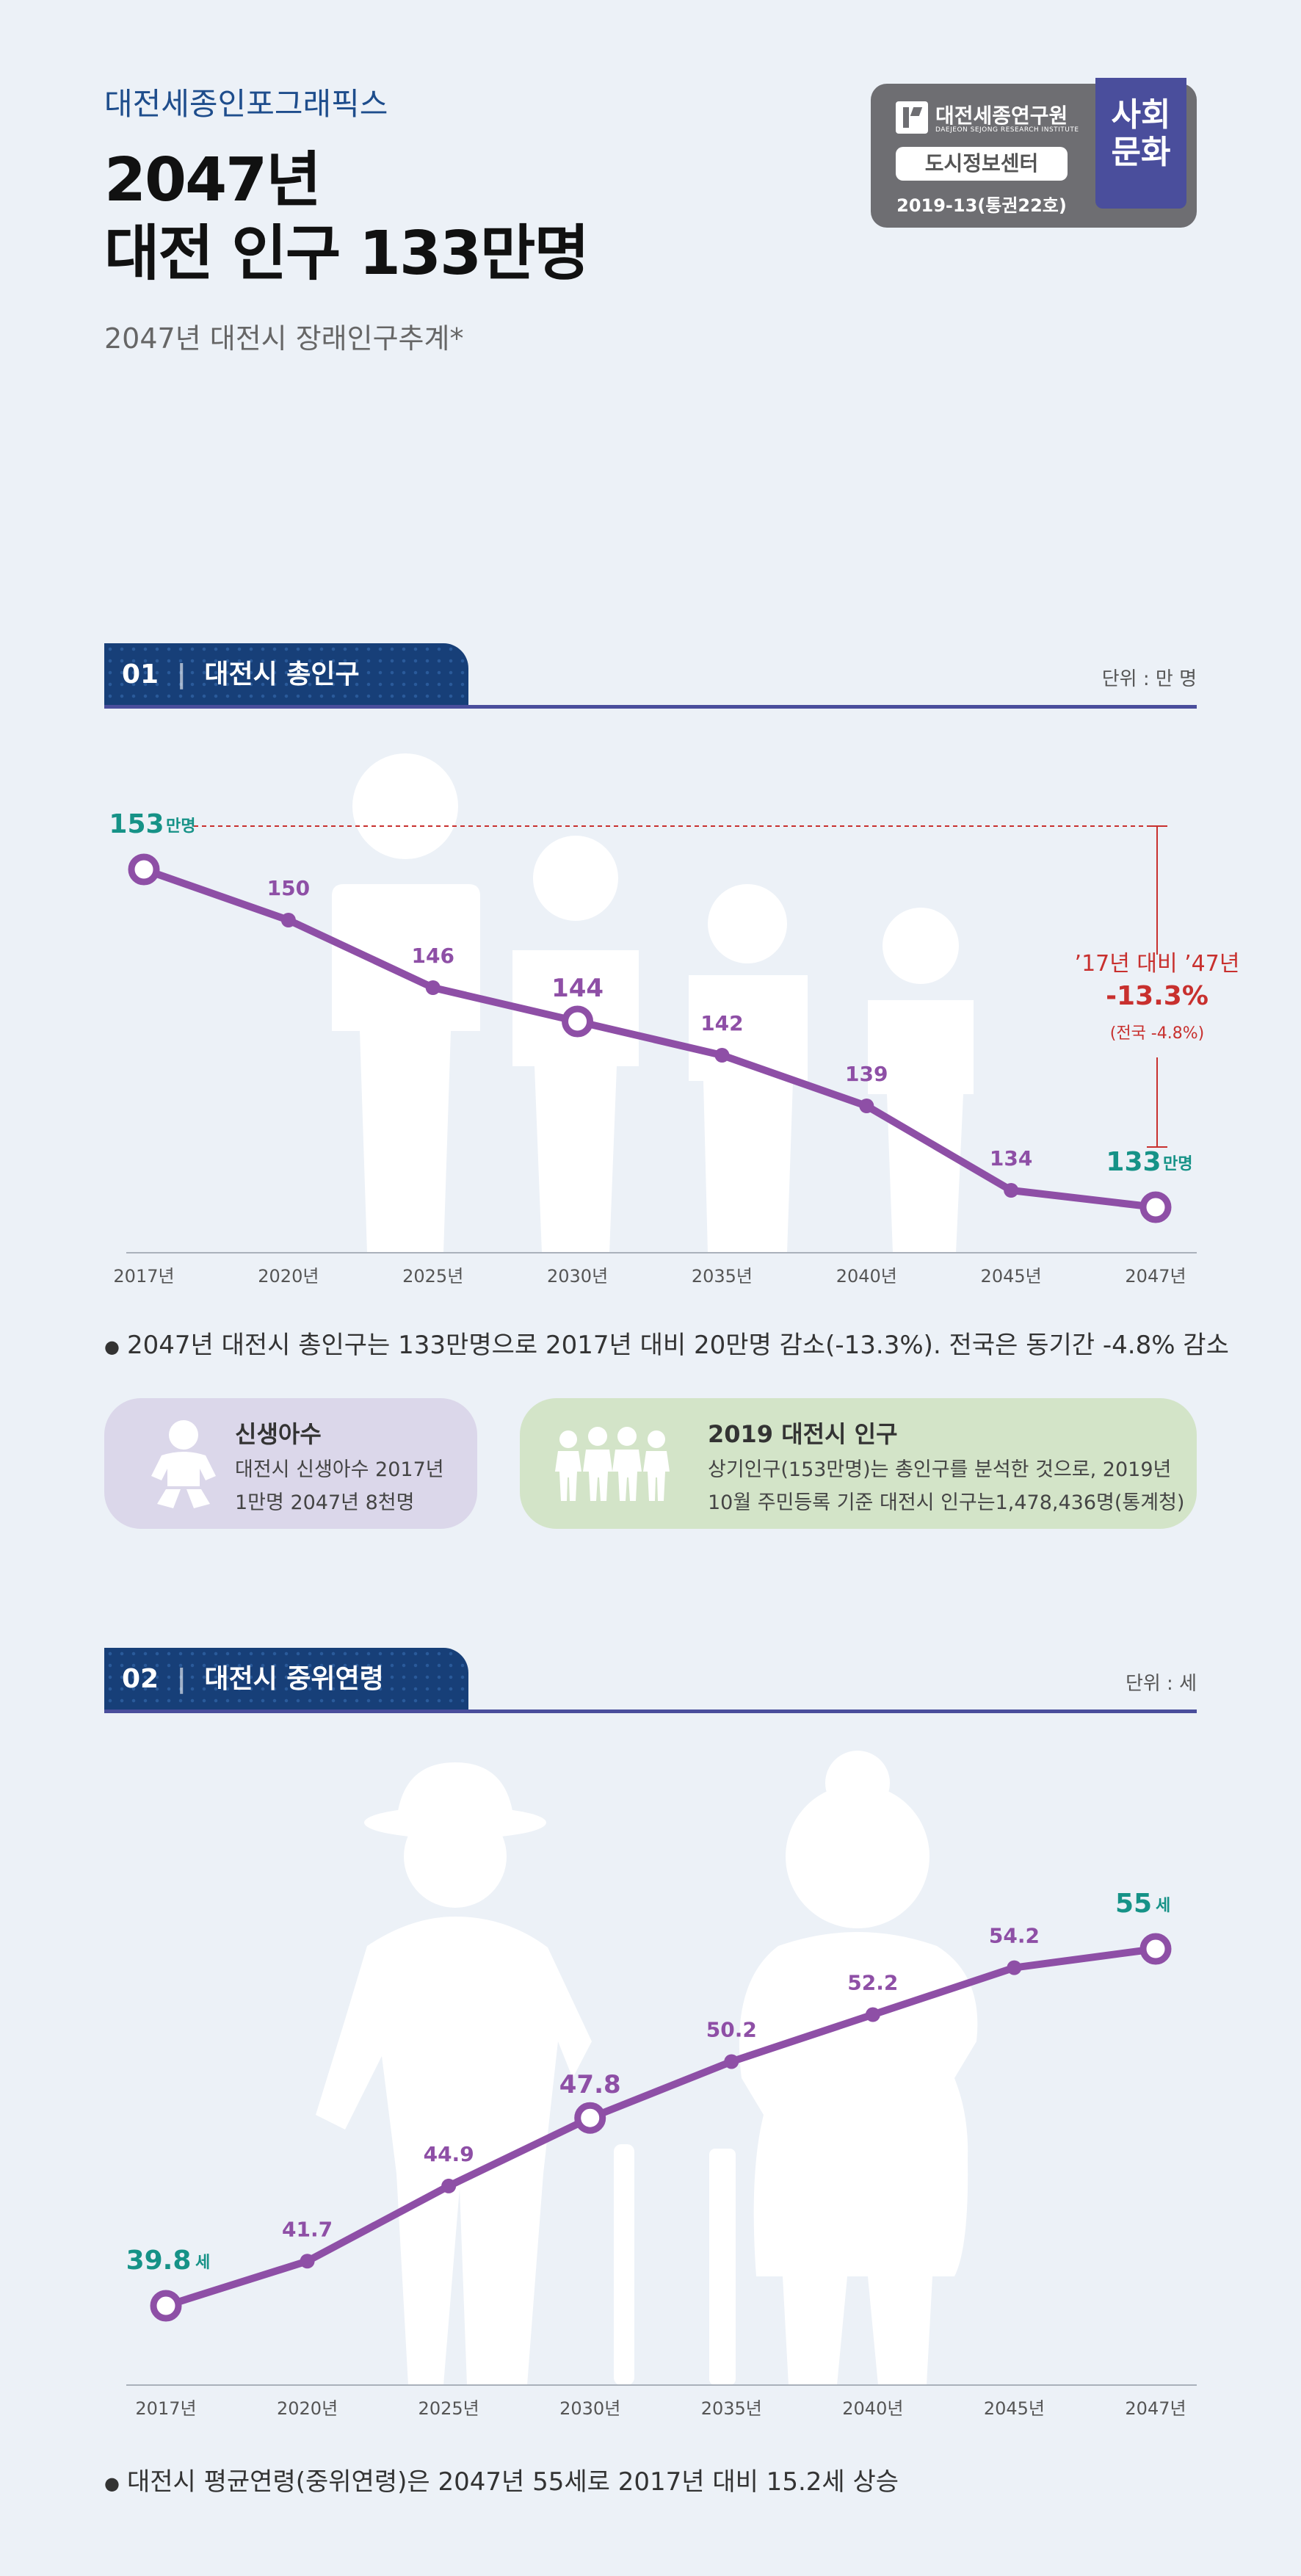  Describe the element at coordinates (577, 988) in the screenshot. I see `data-label: 144` at that location.